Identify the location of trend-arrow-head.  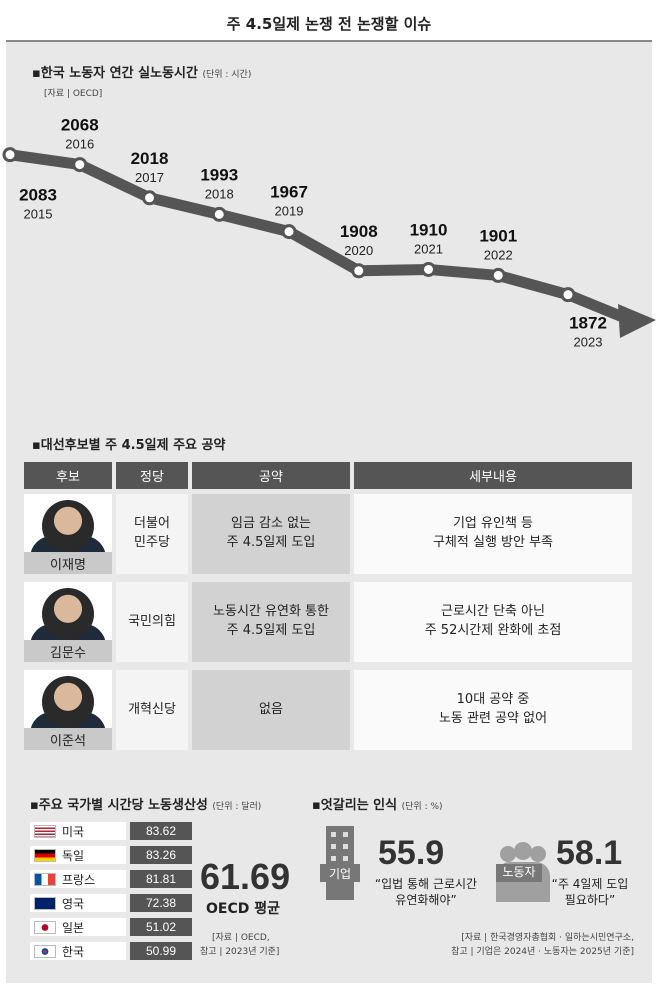
(637, 321).